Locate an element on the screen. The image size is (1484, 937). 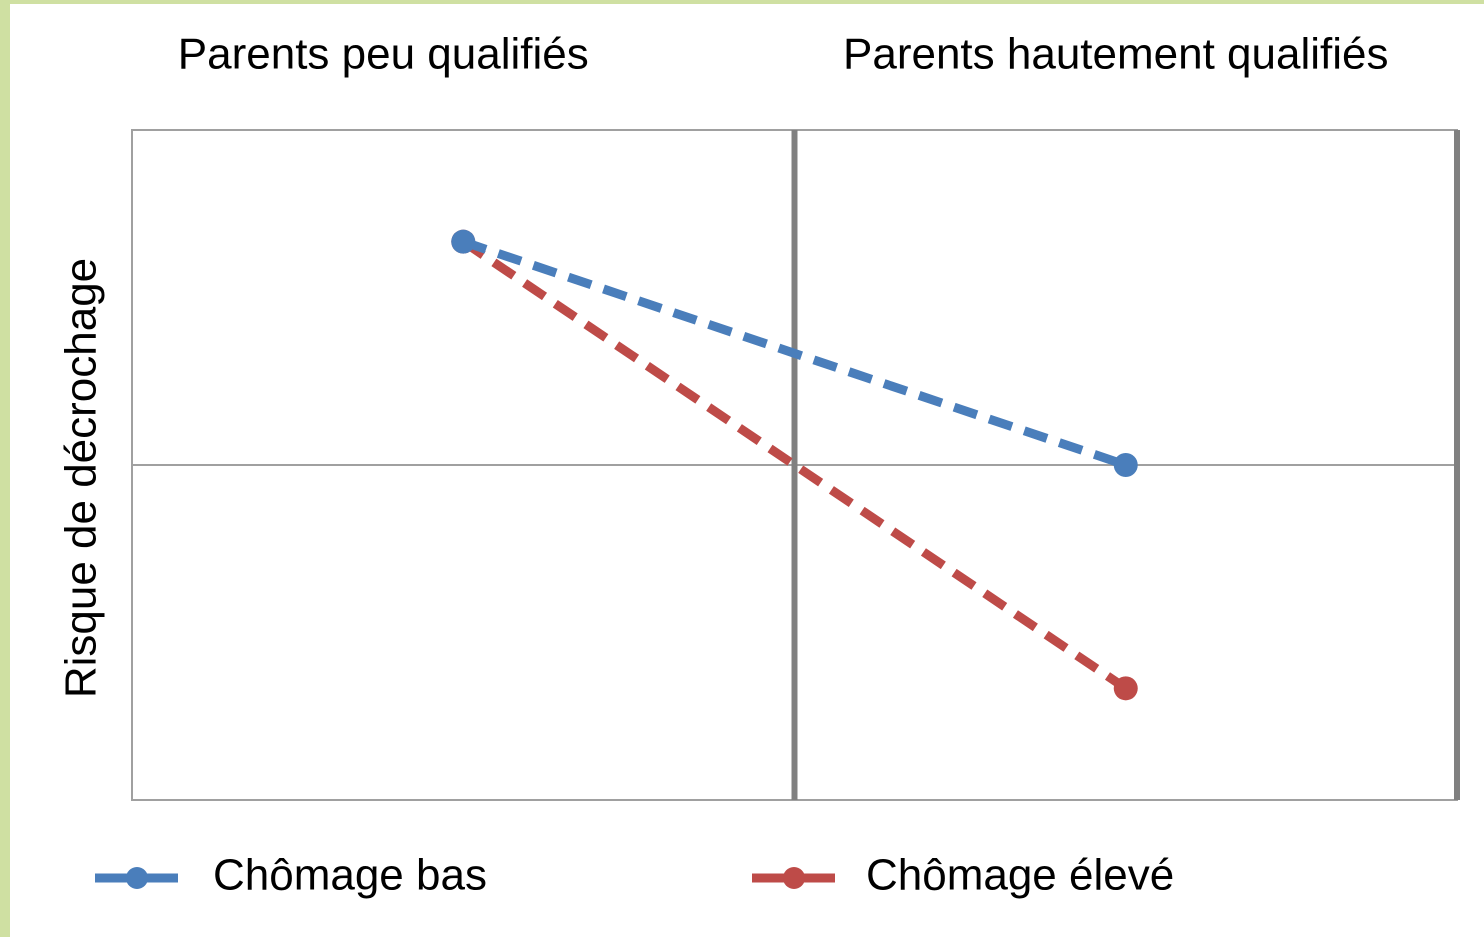
category-label: Parents peu qualifiés is located at coordinates (383, 54).